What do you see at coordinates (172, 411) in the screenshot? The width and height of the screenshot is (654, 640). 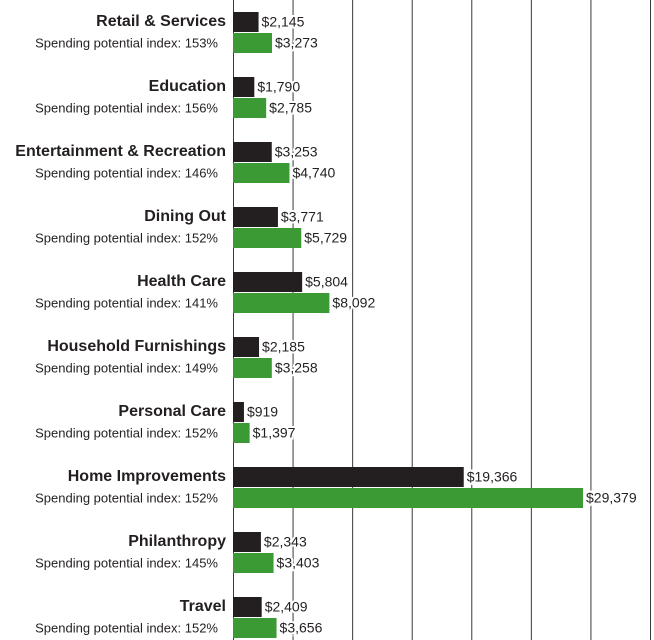 I see `category-label: Personal Care` at bounding box center [172, 411].